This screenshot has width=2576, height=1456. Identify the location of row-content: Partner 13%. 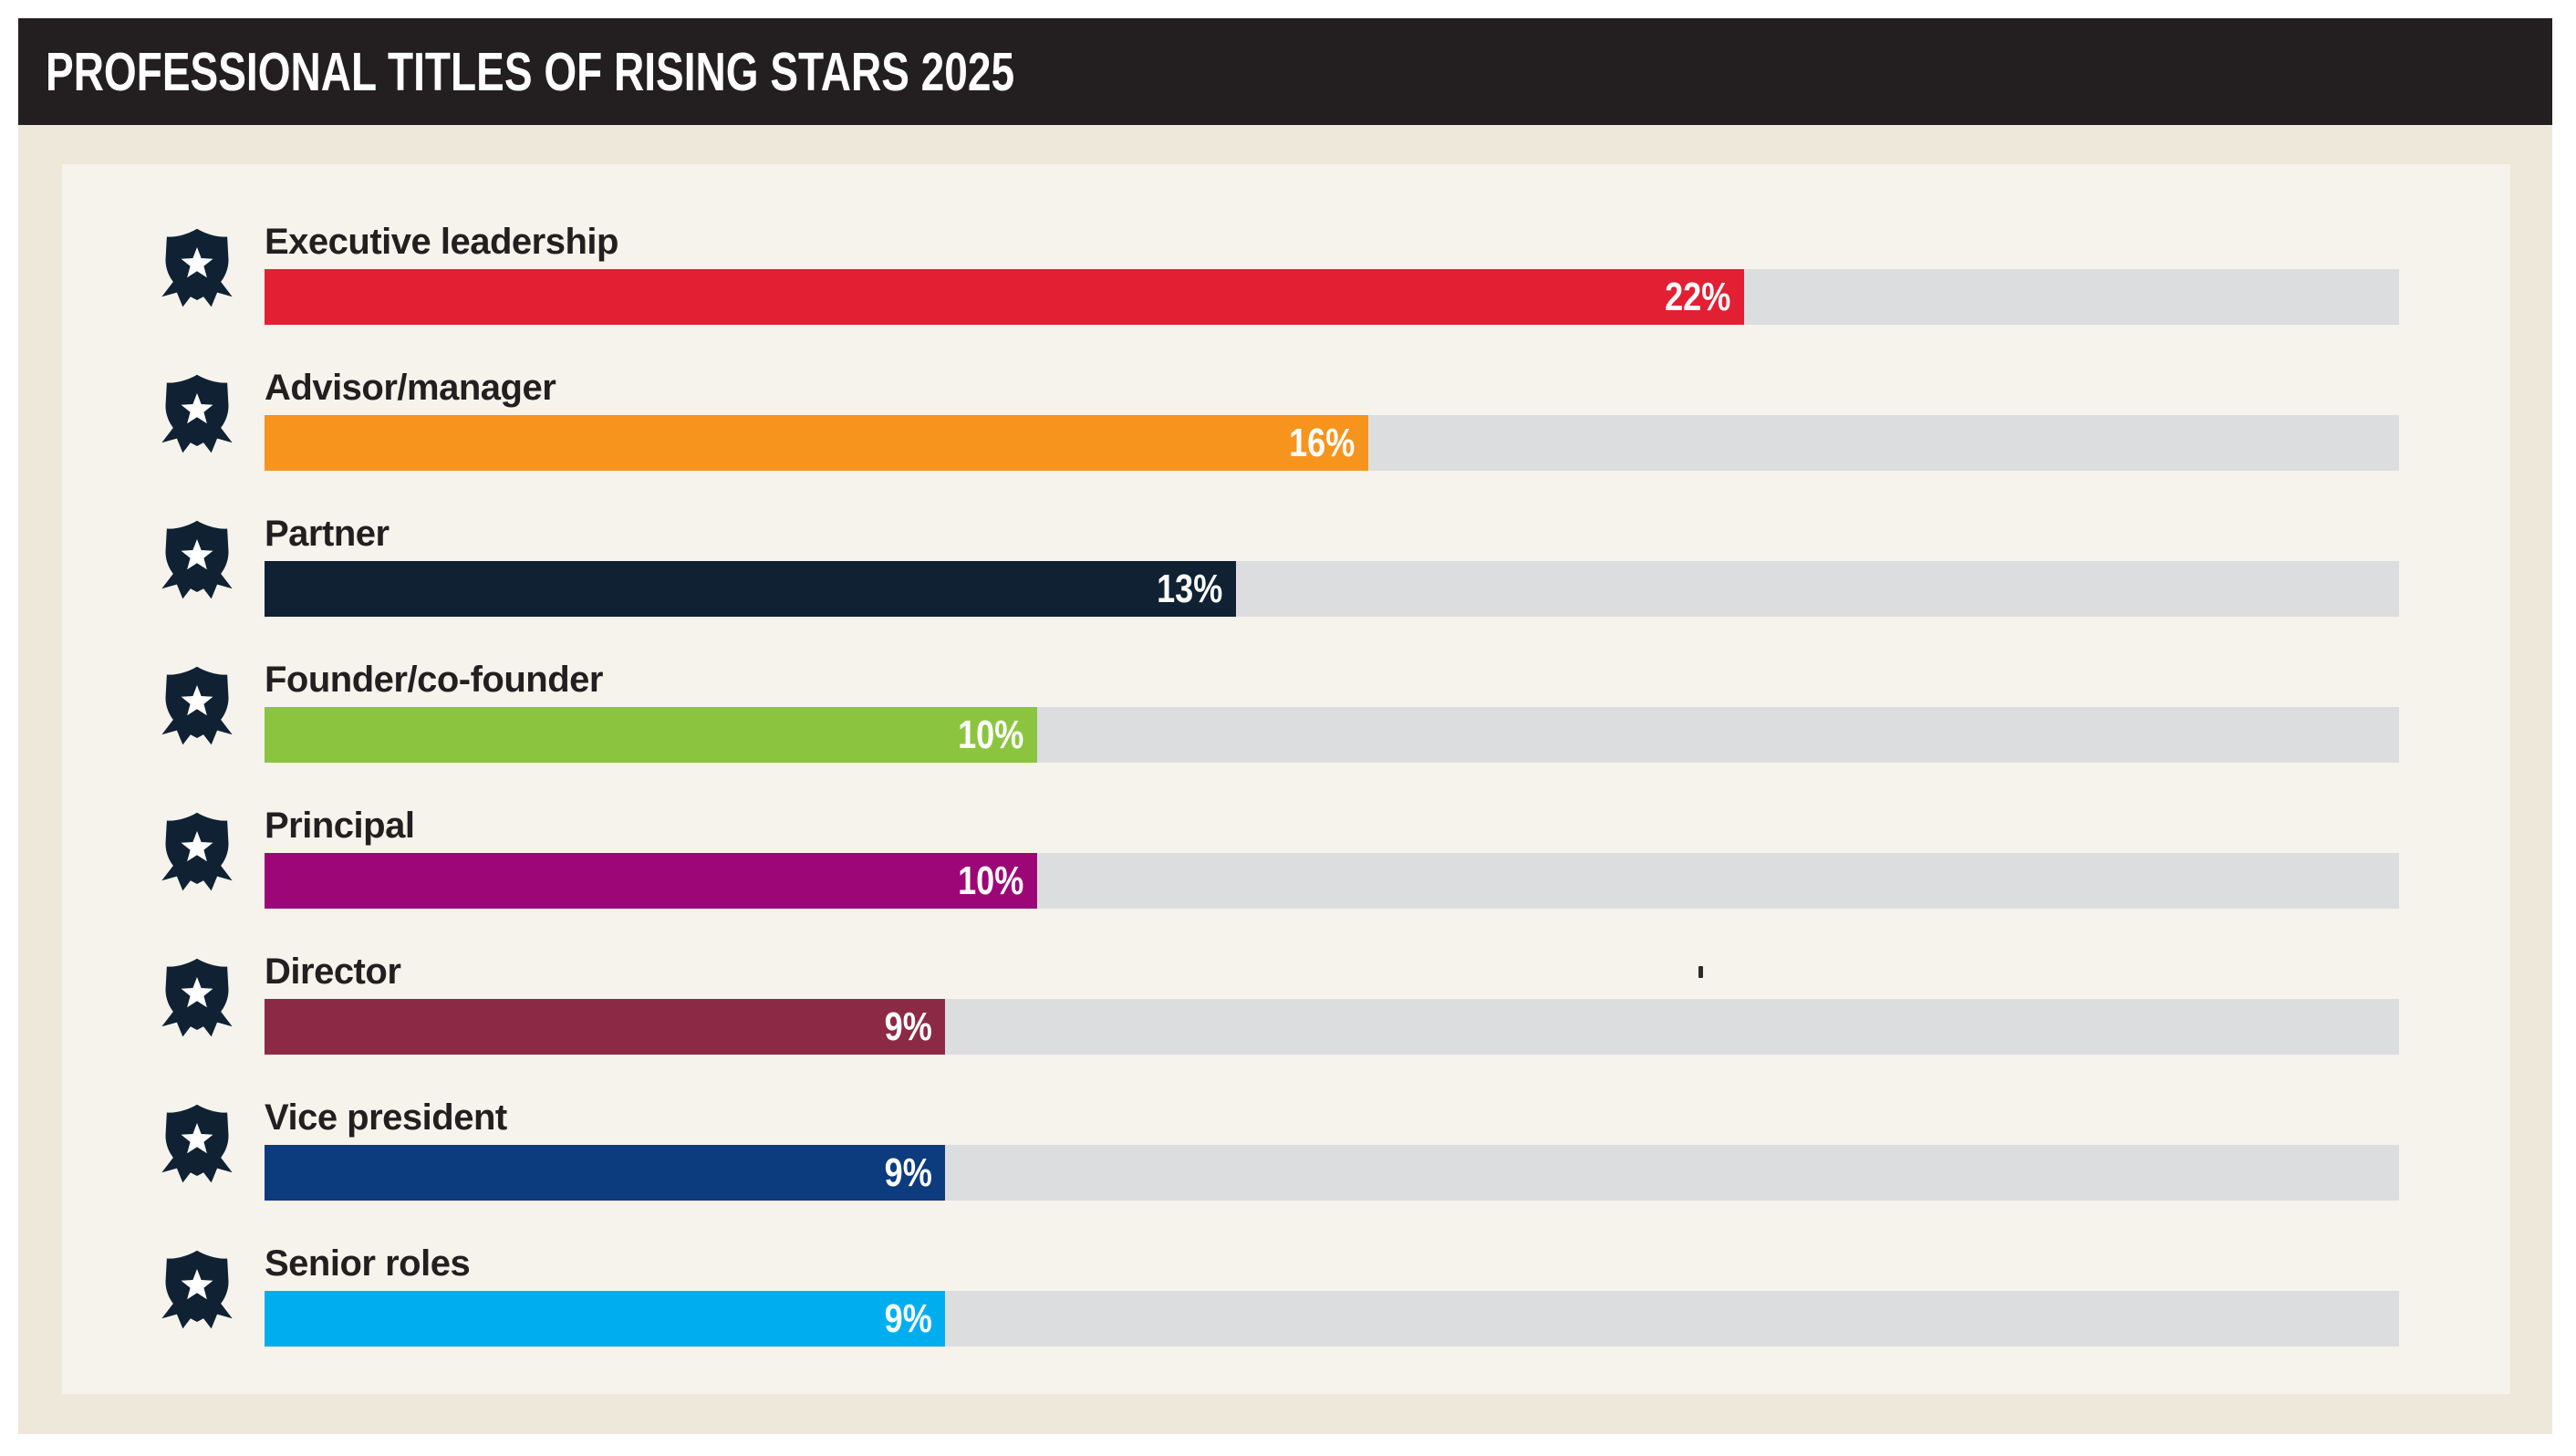
(1332, 575).